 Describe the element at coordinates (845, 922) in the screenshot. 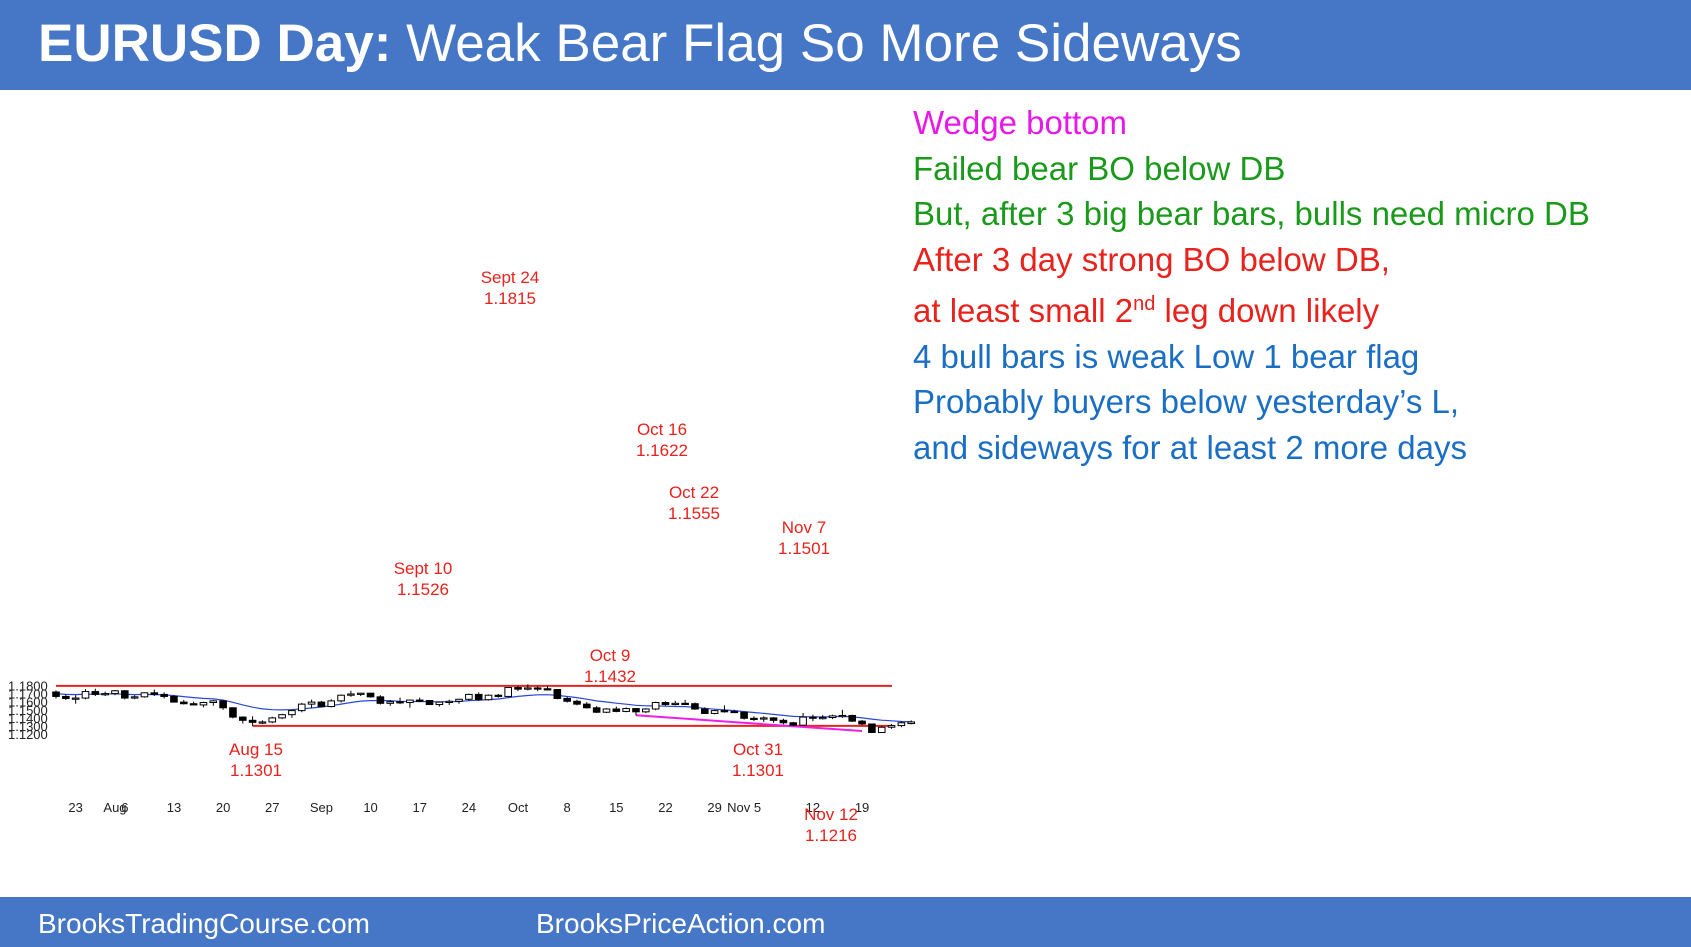

I see `footer-banner` at that location.